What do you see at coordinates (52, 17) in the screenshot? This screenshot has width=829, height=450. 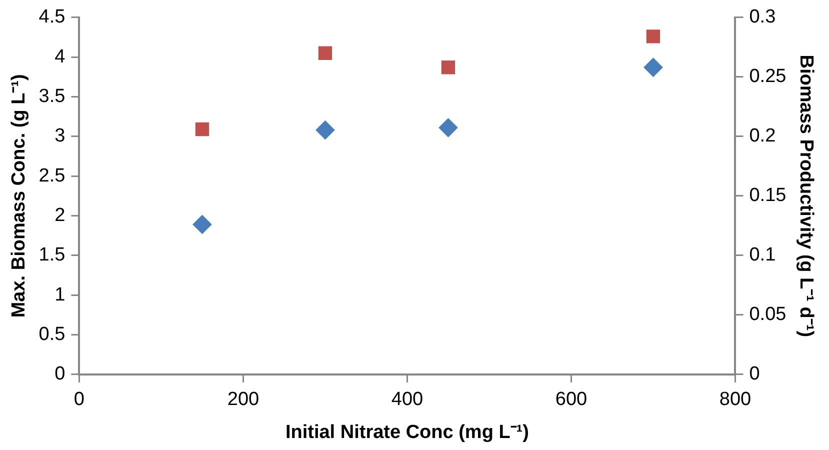 I see `y-tick-label: 4.5` at bounding box center [52, 17].